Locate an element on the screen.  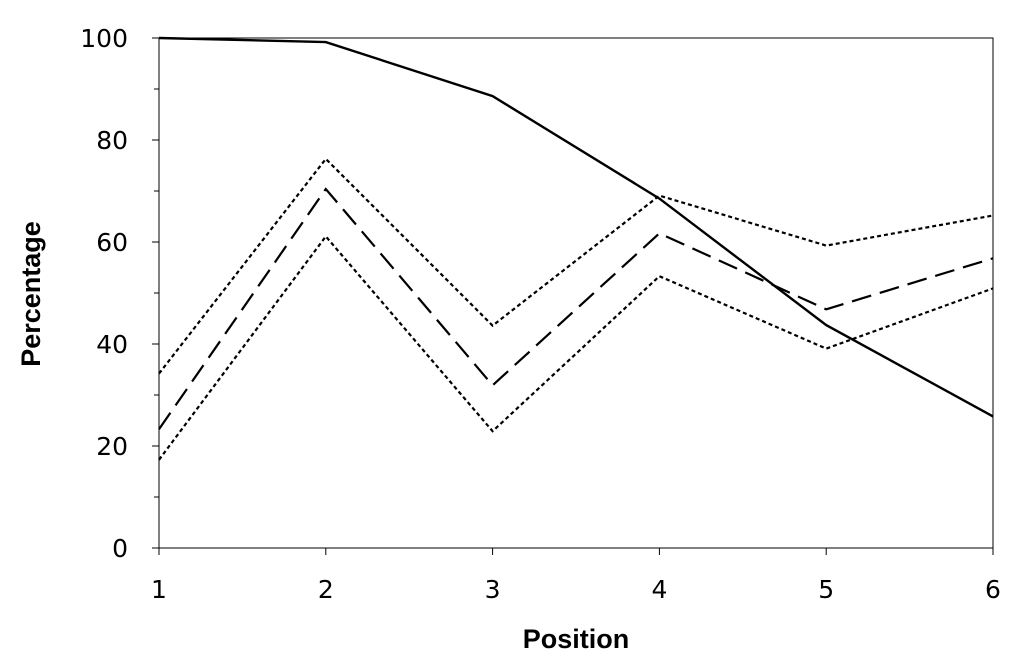
y-tick-label: 0 is located at coordinates (120, 548).